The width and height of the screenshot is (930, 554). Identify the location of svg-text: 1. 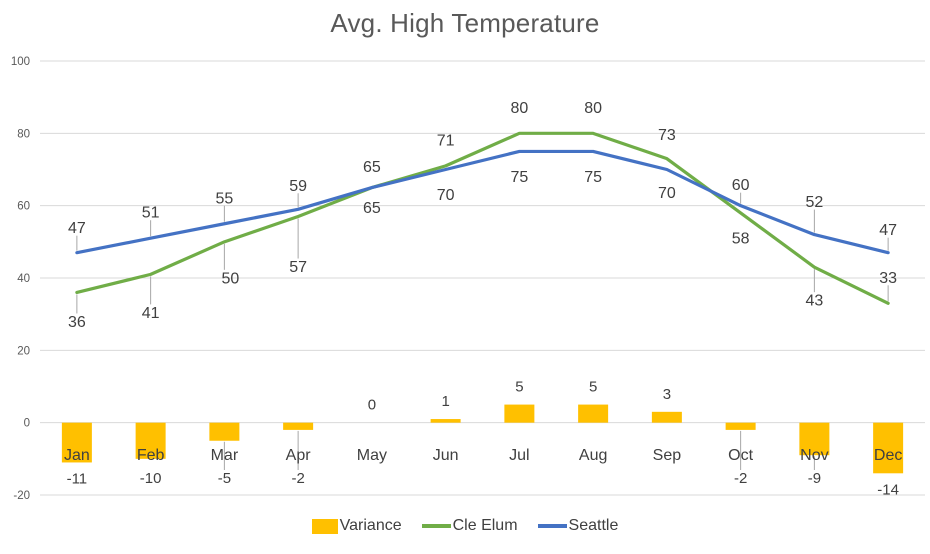
(445, 401).